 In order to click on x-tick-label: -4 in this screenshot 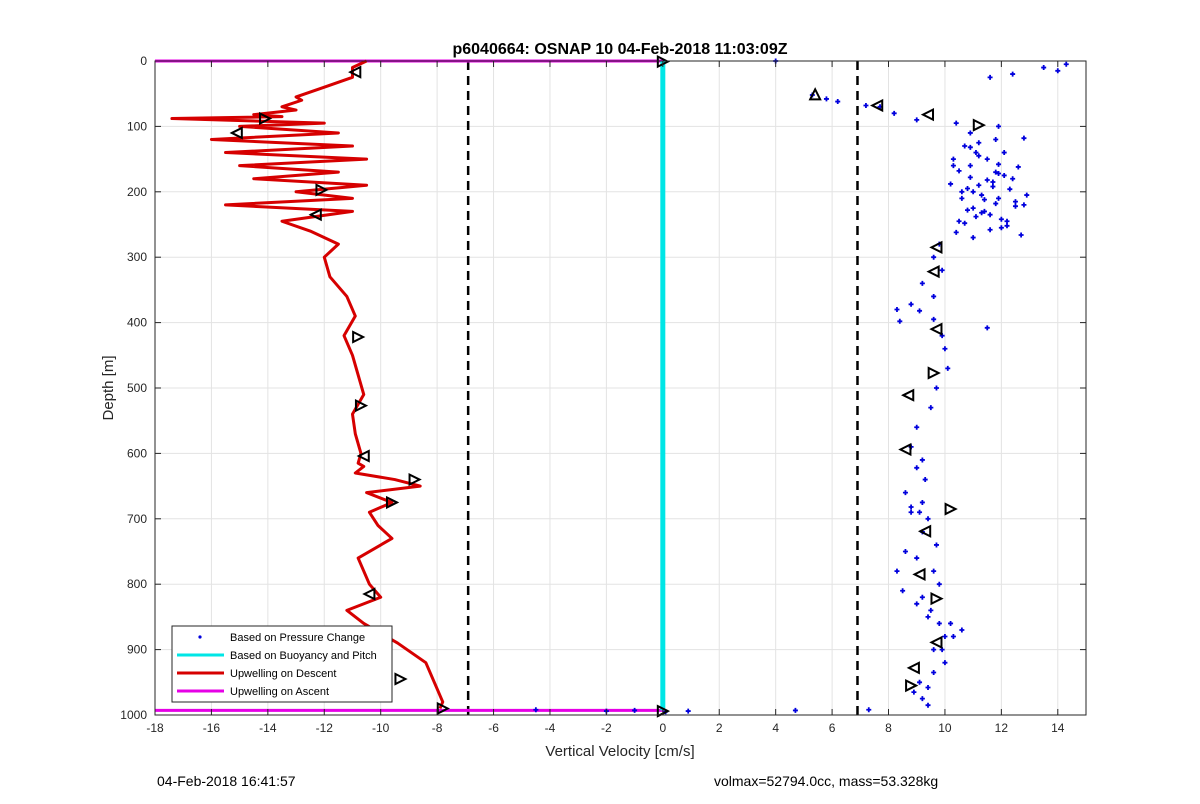, I will do `click(550, 728)`.